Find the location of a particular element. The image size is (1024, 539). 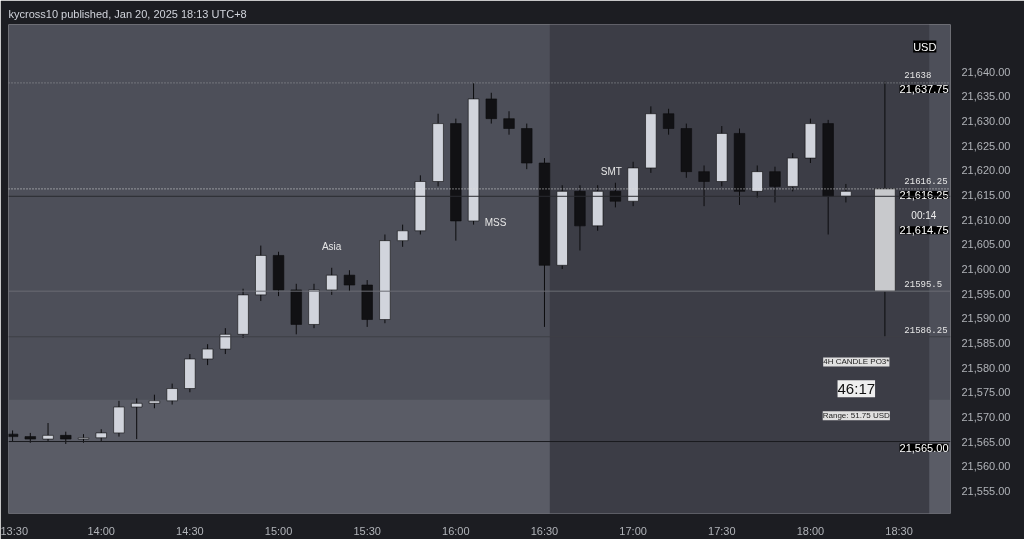

annotation: Range: 51.75 USD is located at coordinates (856, 416).